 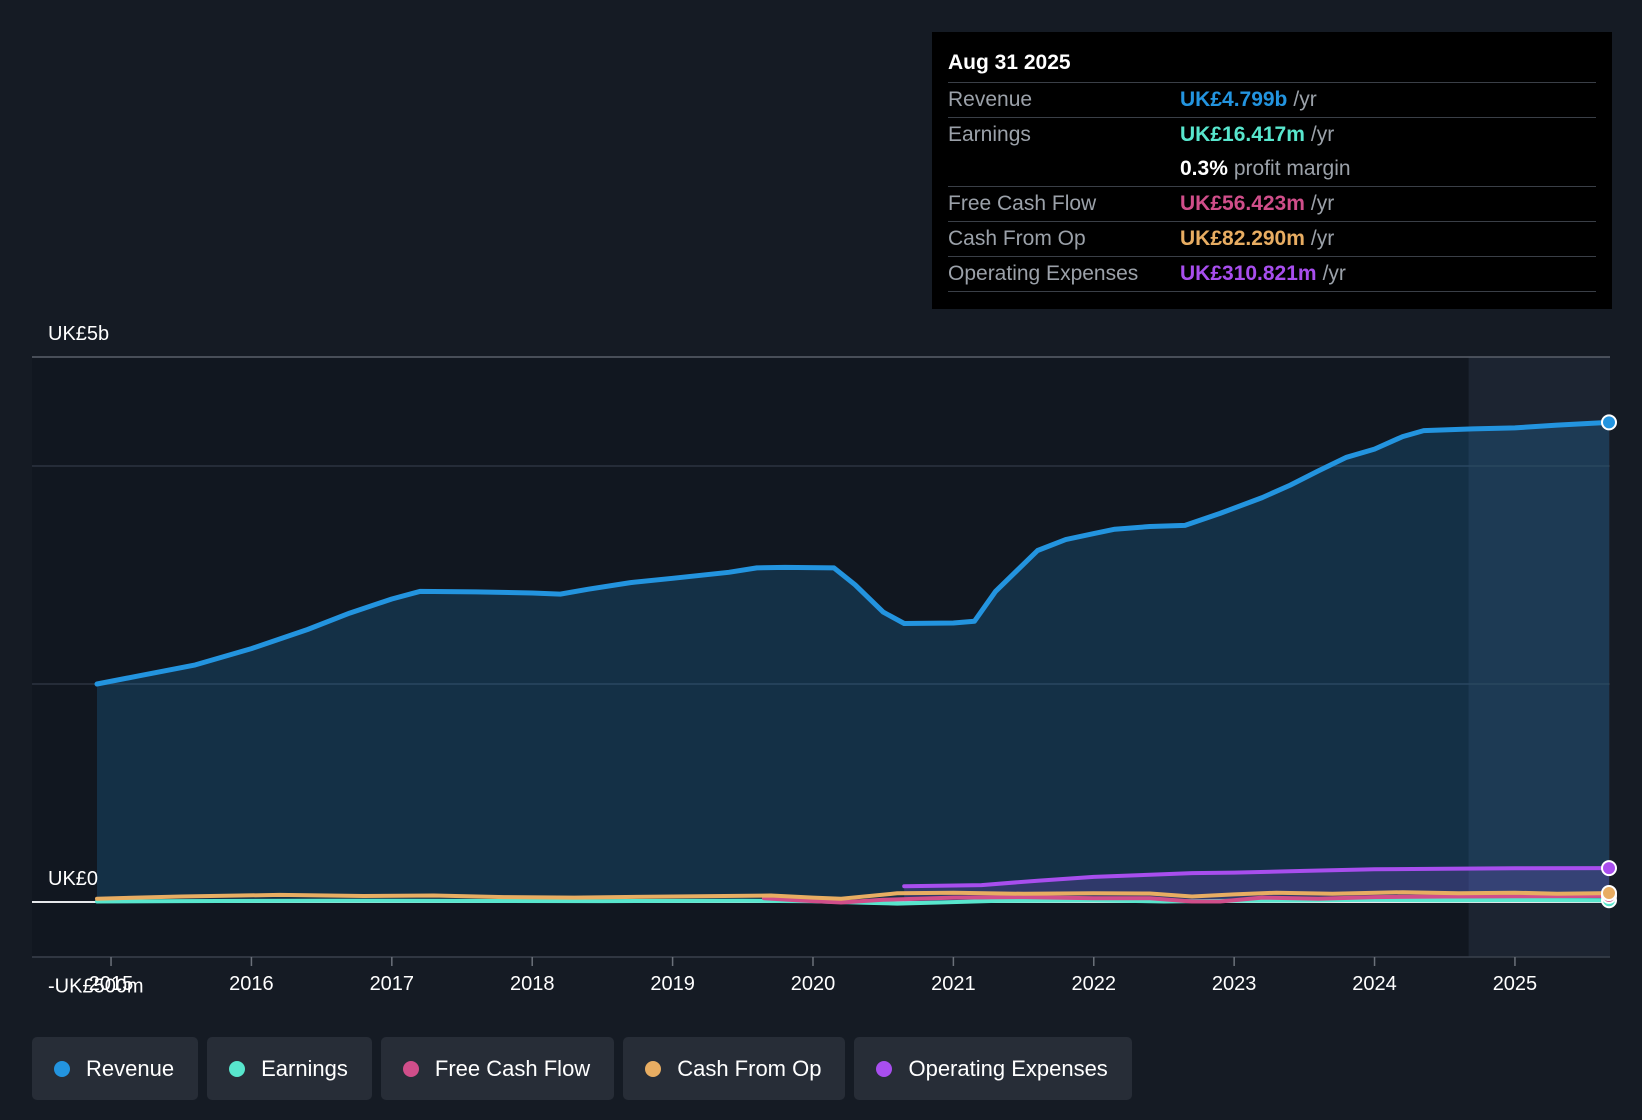 What do you see at coordinates (1609, 893) in the screenshot?
I see `cash-from-op-end-point` at bounding box center [1609, 893].